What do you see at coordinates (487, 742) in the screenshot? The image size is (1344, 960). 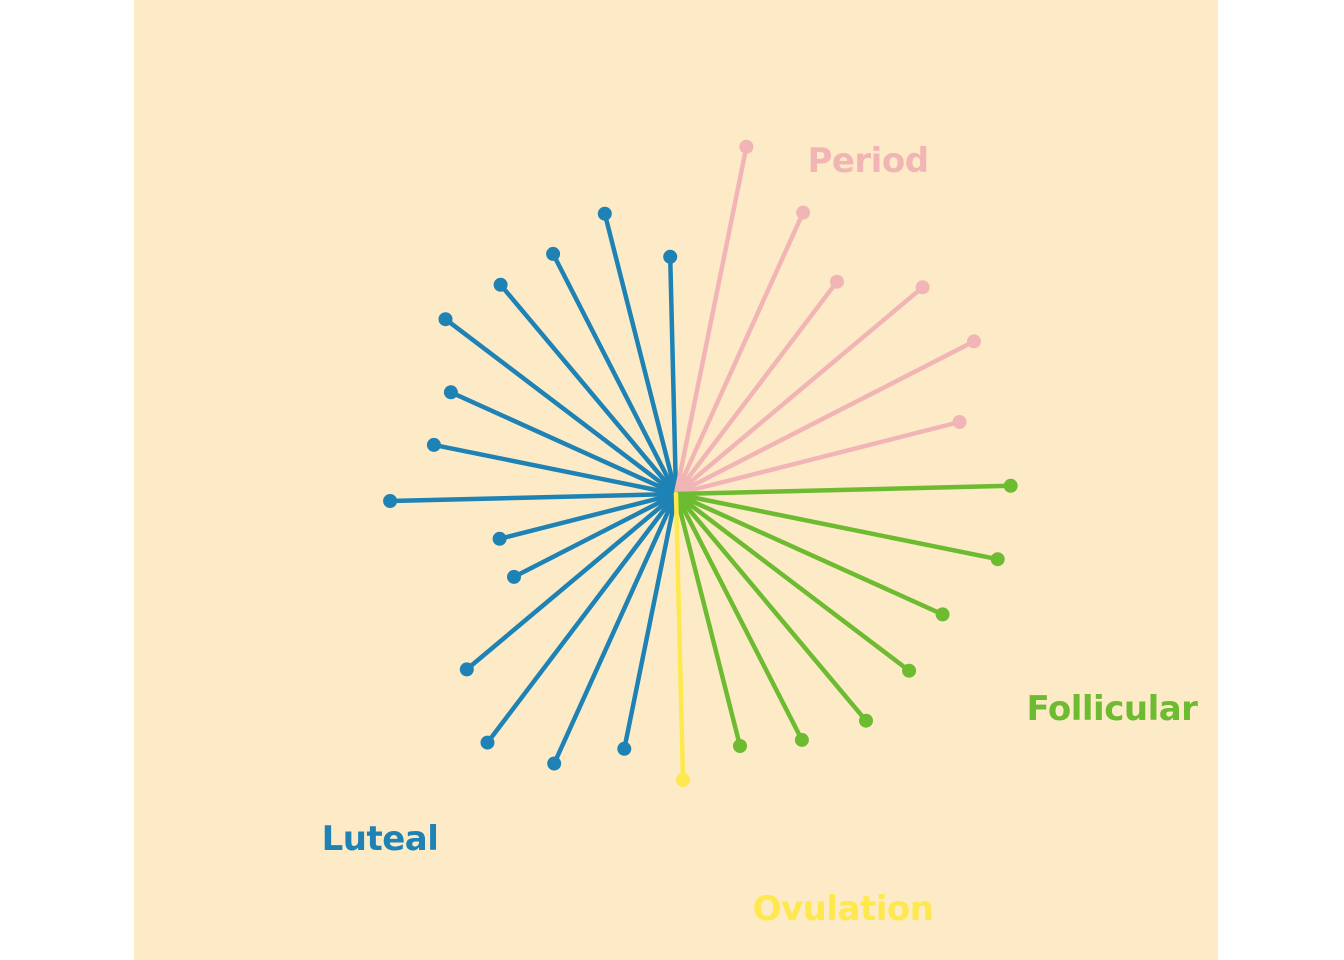 I see `dot-day-17-luteal` at bounding box center [487, 742].